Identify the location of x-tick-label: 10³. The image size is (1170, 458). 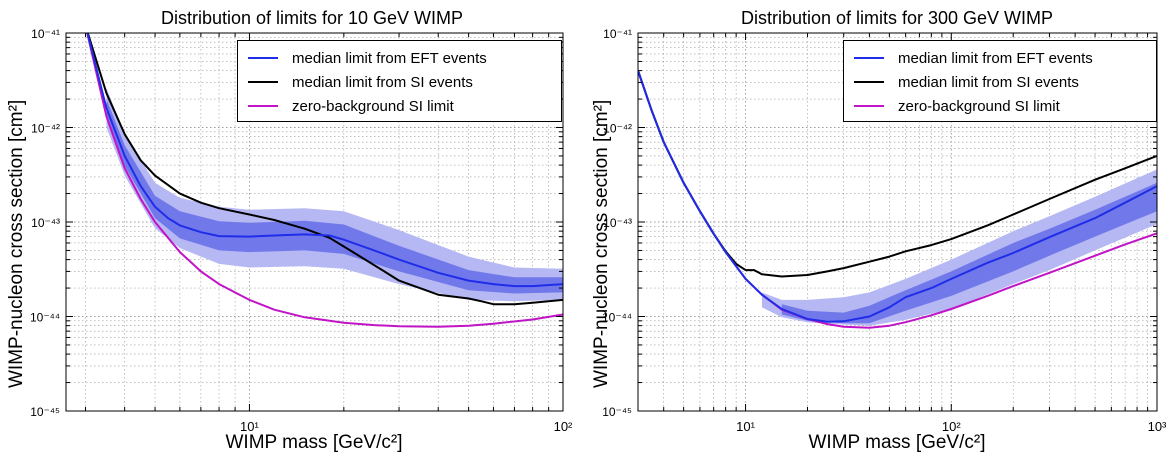
(1157, 426).